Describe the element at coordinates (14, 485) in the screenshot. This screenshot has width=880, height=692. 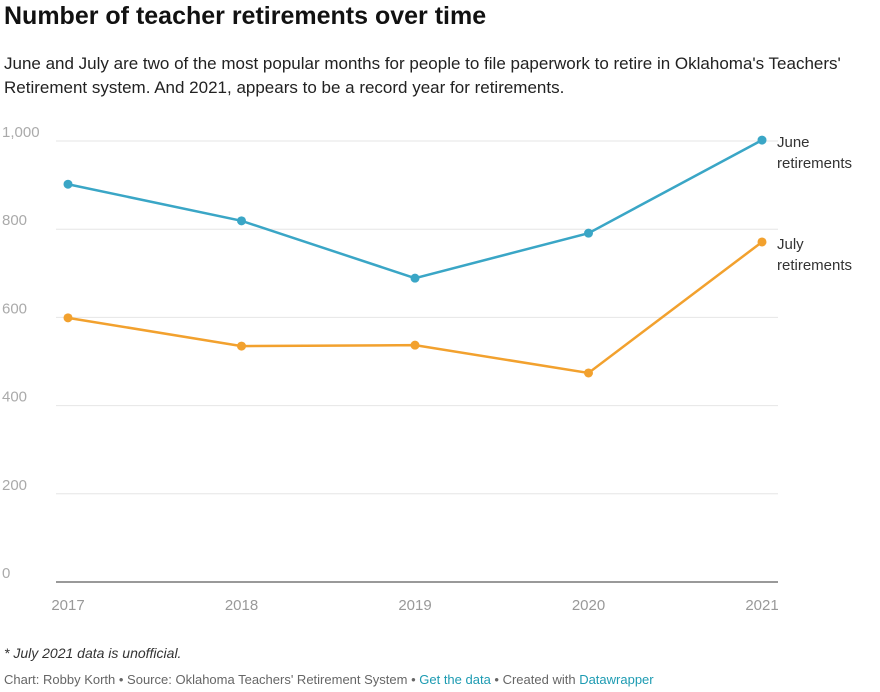
I see `y-tick-label: 200` at that location.